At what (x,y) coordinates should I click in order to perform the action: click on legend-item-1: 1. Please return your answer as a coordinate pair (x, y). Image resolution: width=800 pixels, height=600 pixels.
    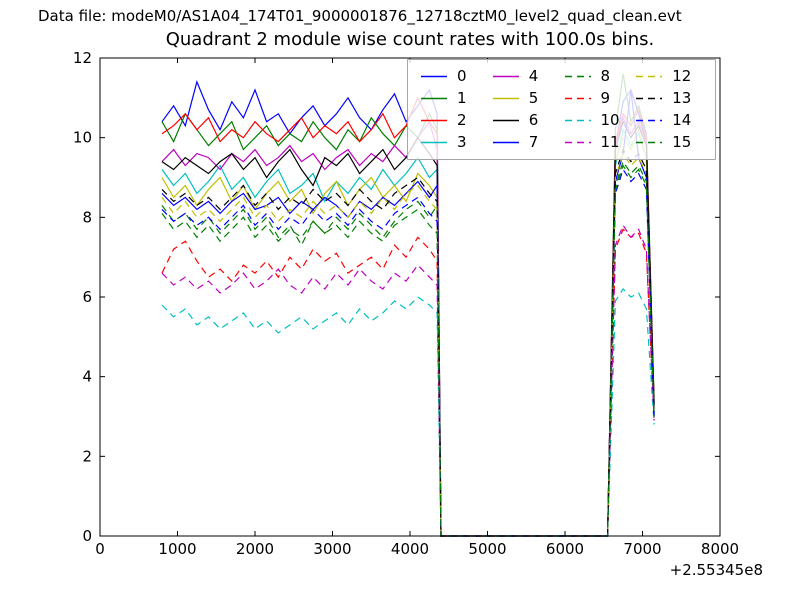
    Looking at the image, I should click on (456, 98).